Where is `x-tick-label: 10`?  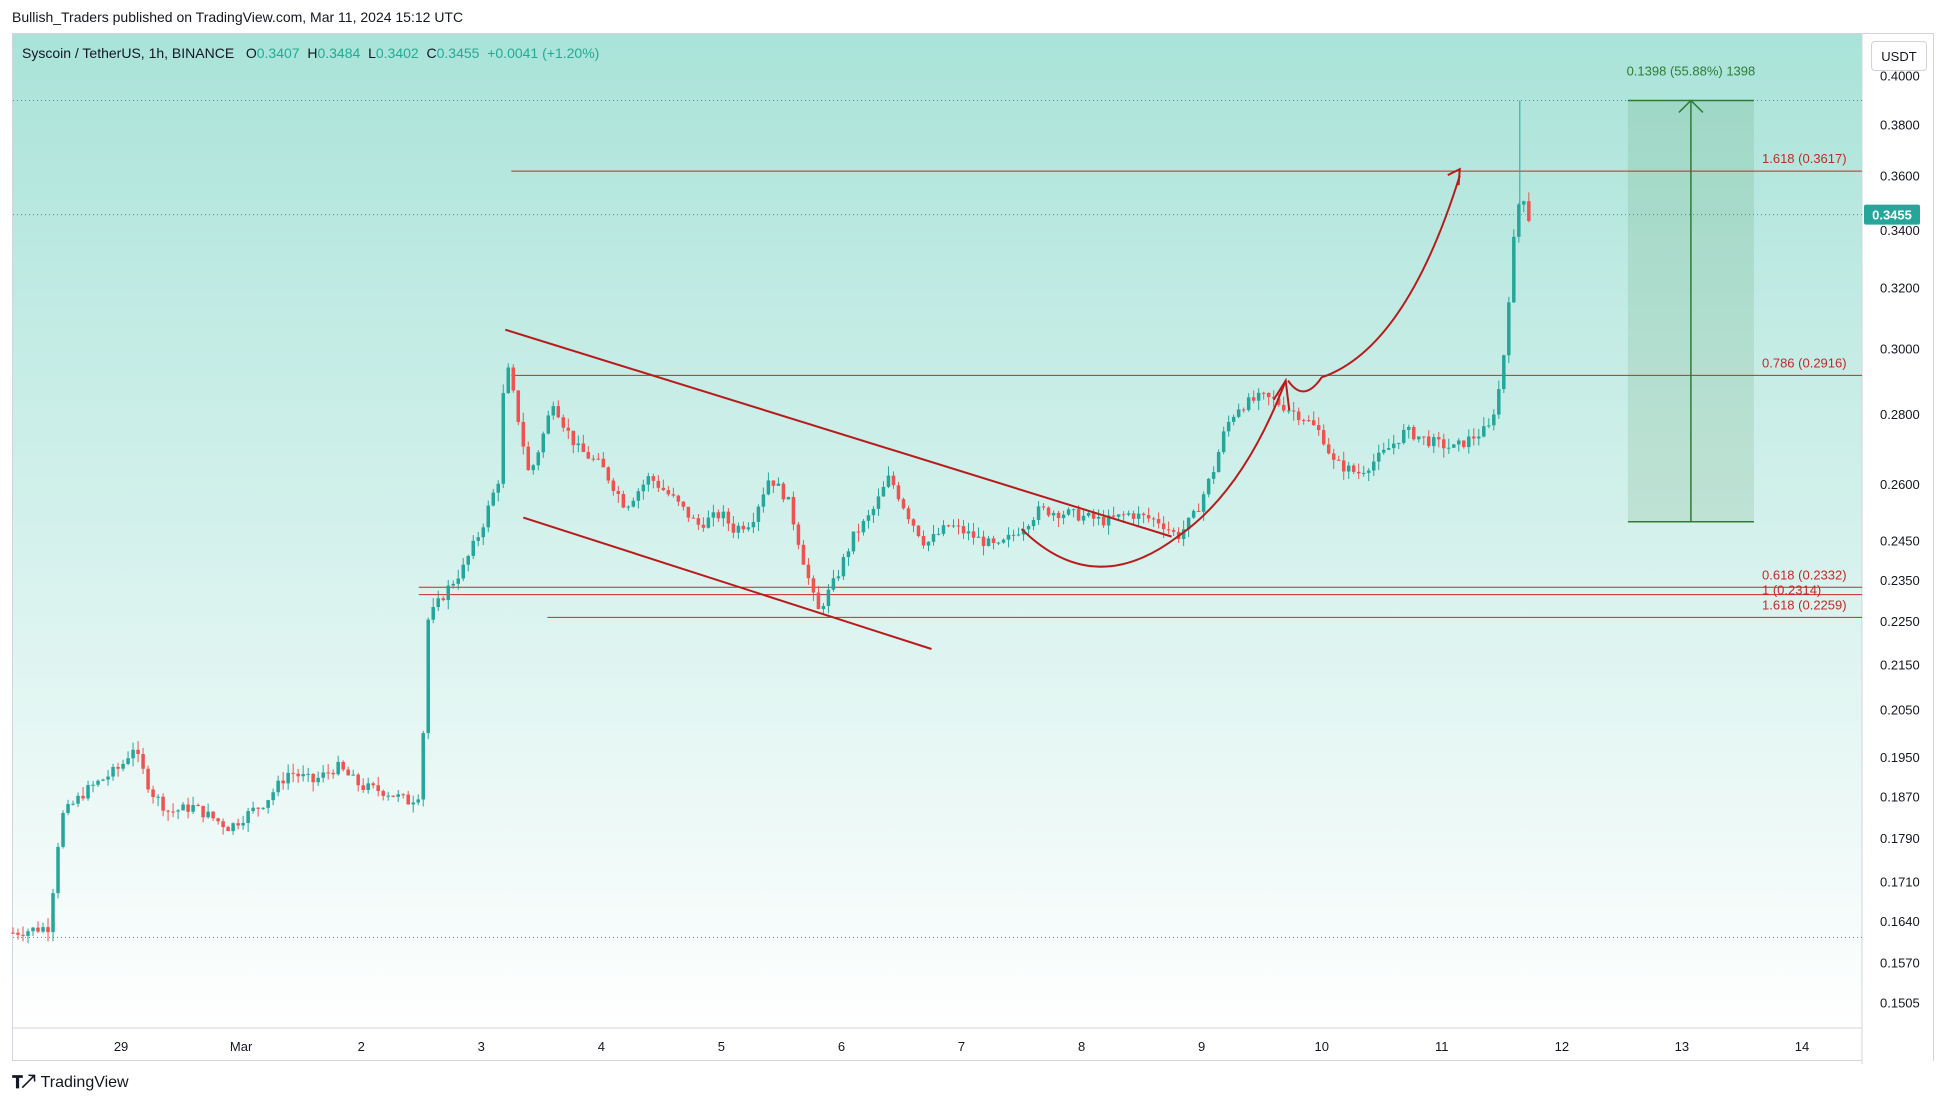 x-tick-label: 10 is located at coordinates (1321, 1046).